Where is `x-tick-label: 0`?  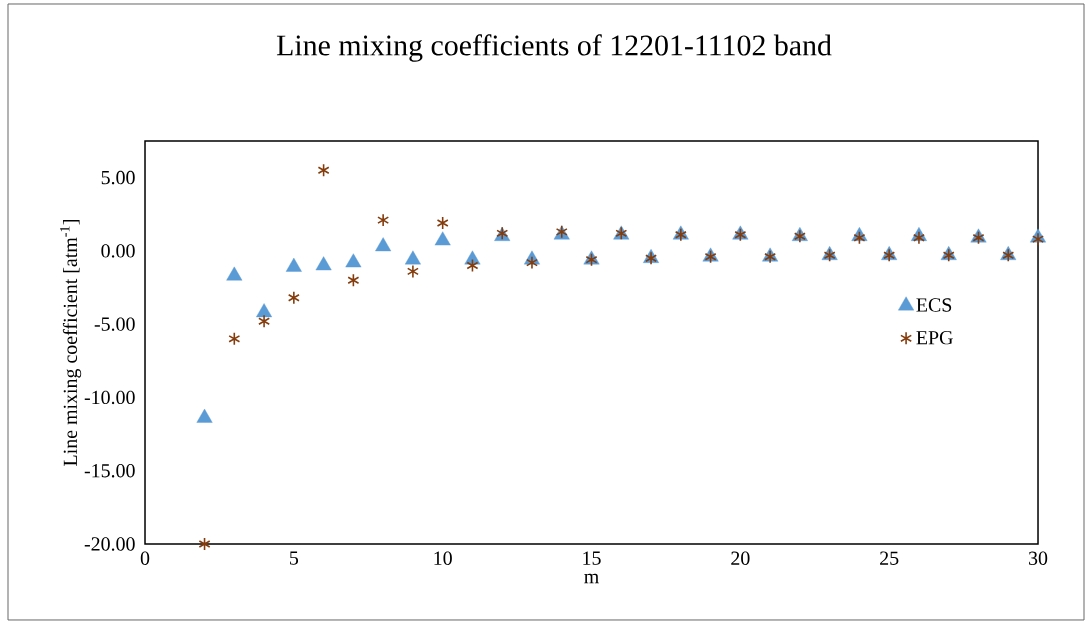
x-tick-label: 0 is located at coordinates (145, 558).